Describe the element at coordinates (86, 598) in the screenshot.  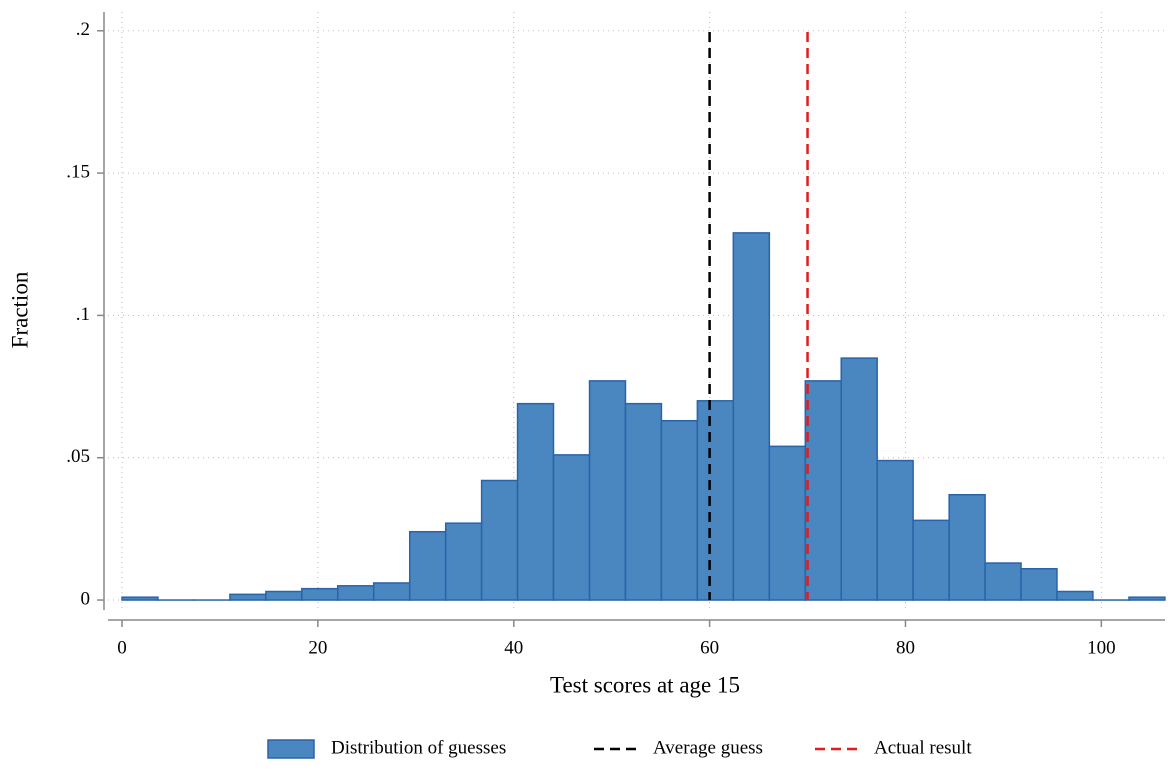
I see `y-tick-label: 0` at that location.